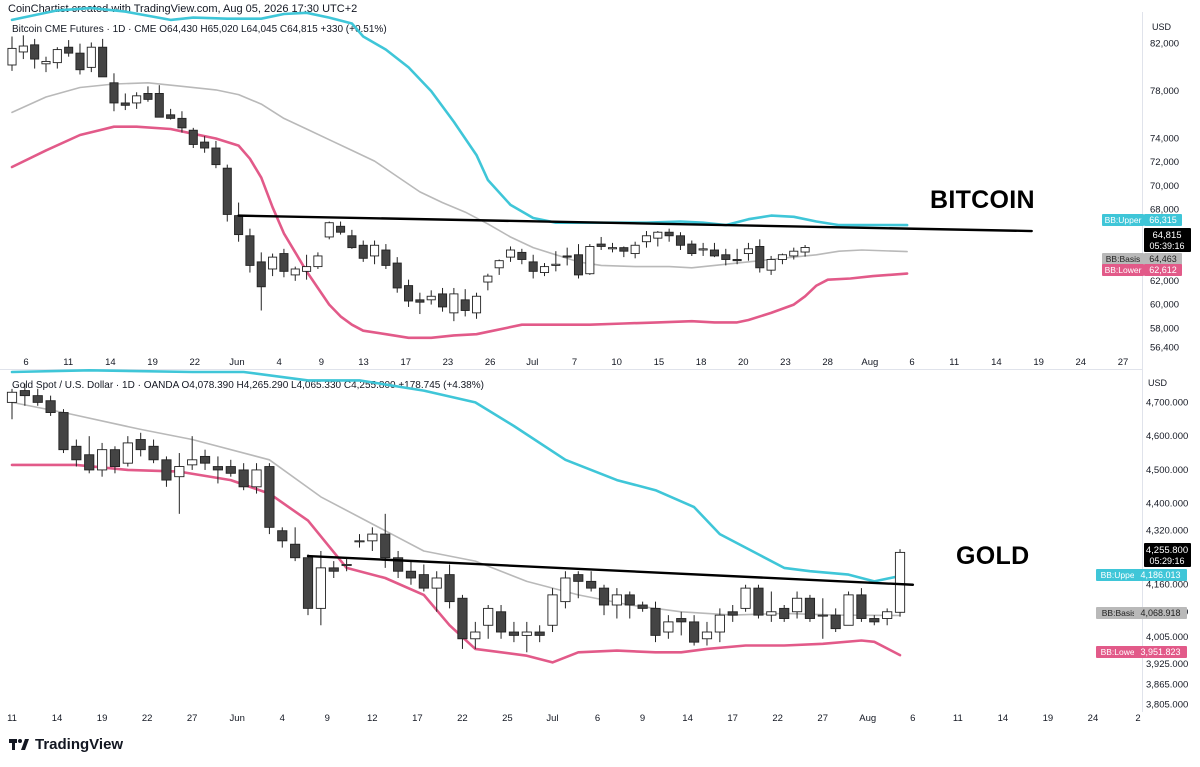 This screenshot has height=767, width=1200. Describe the element at coordinates (1167, 470) in the screenshot. I see `gold-price-tick: 4,500.000` at that location.